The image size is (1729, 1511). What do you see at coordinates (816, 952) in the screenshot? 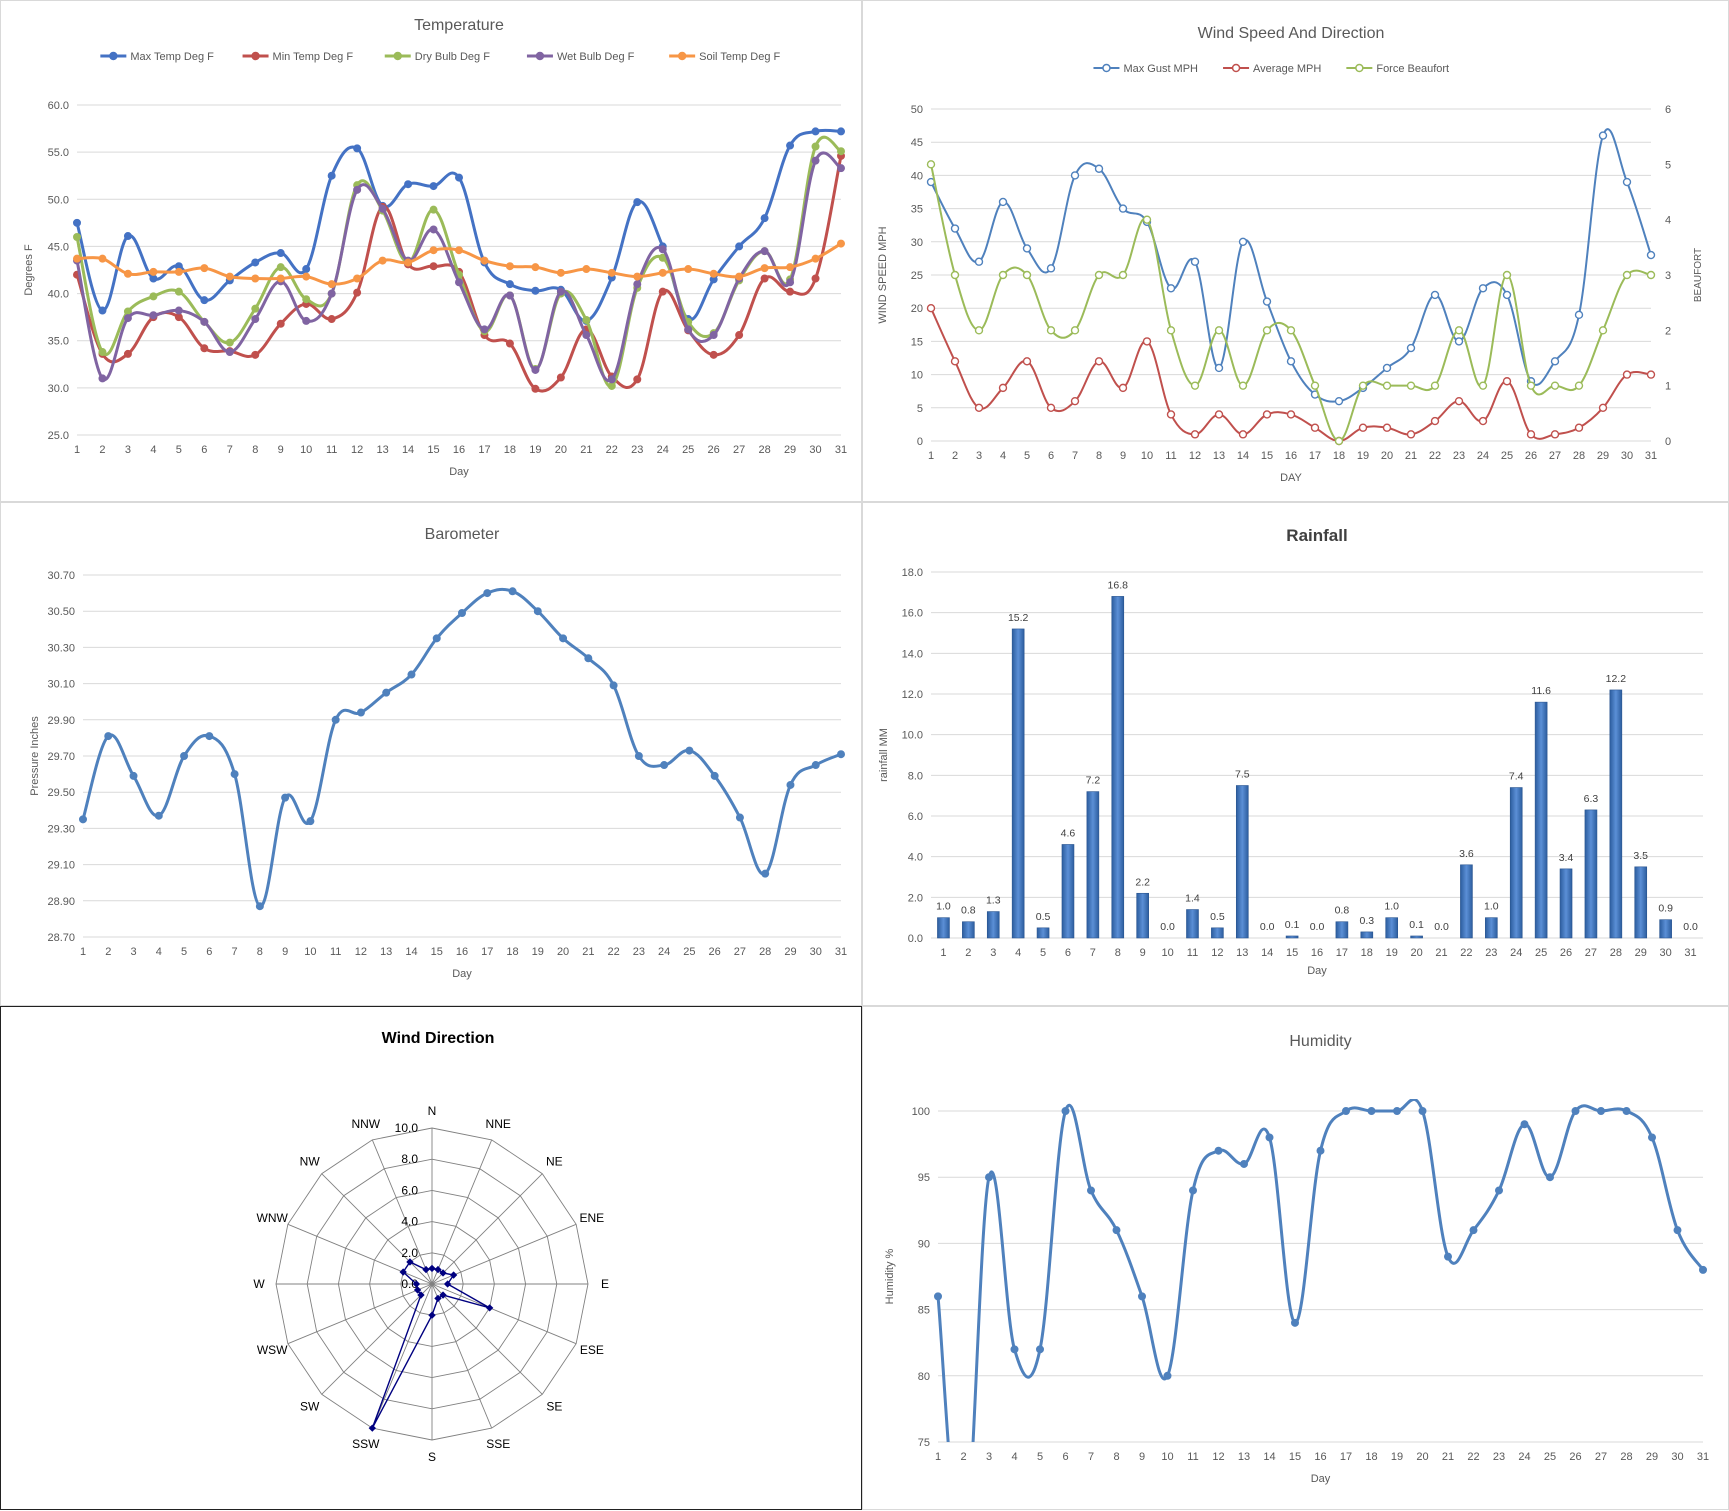
I see `x-tick-label: 30` at bounding box center [816, 952].